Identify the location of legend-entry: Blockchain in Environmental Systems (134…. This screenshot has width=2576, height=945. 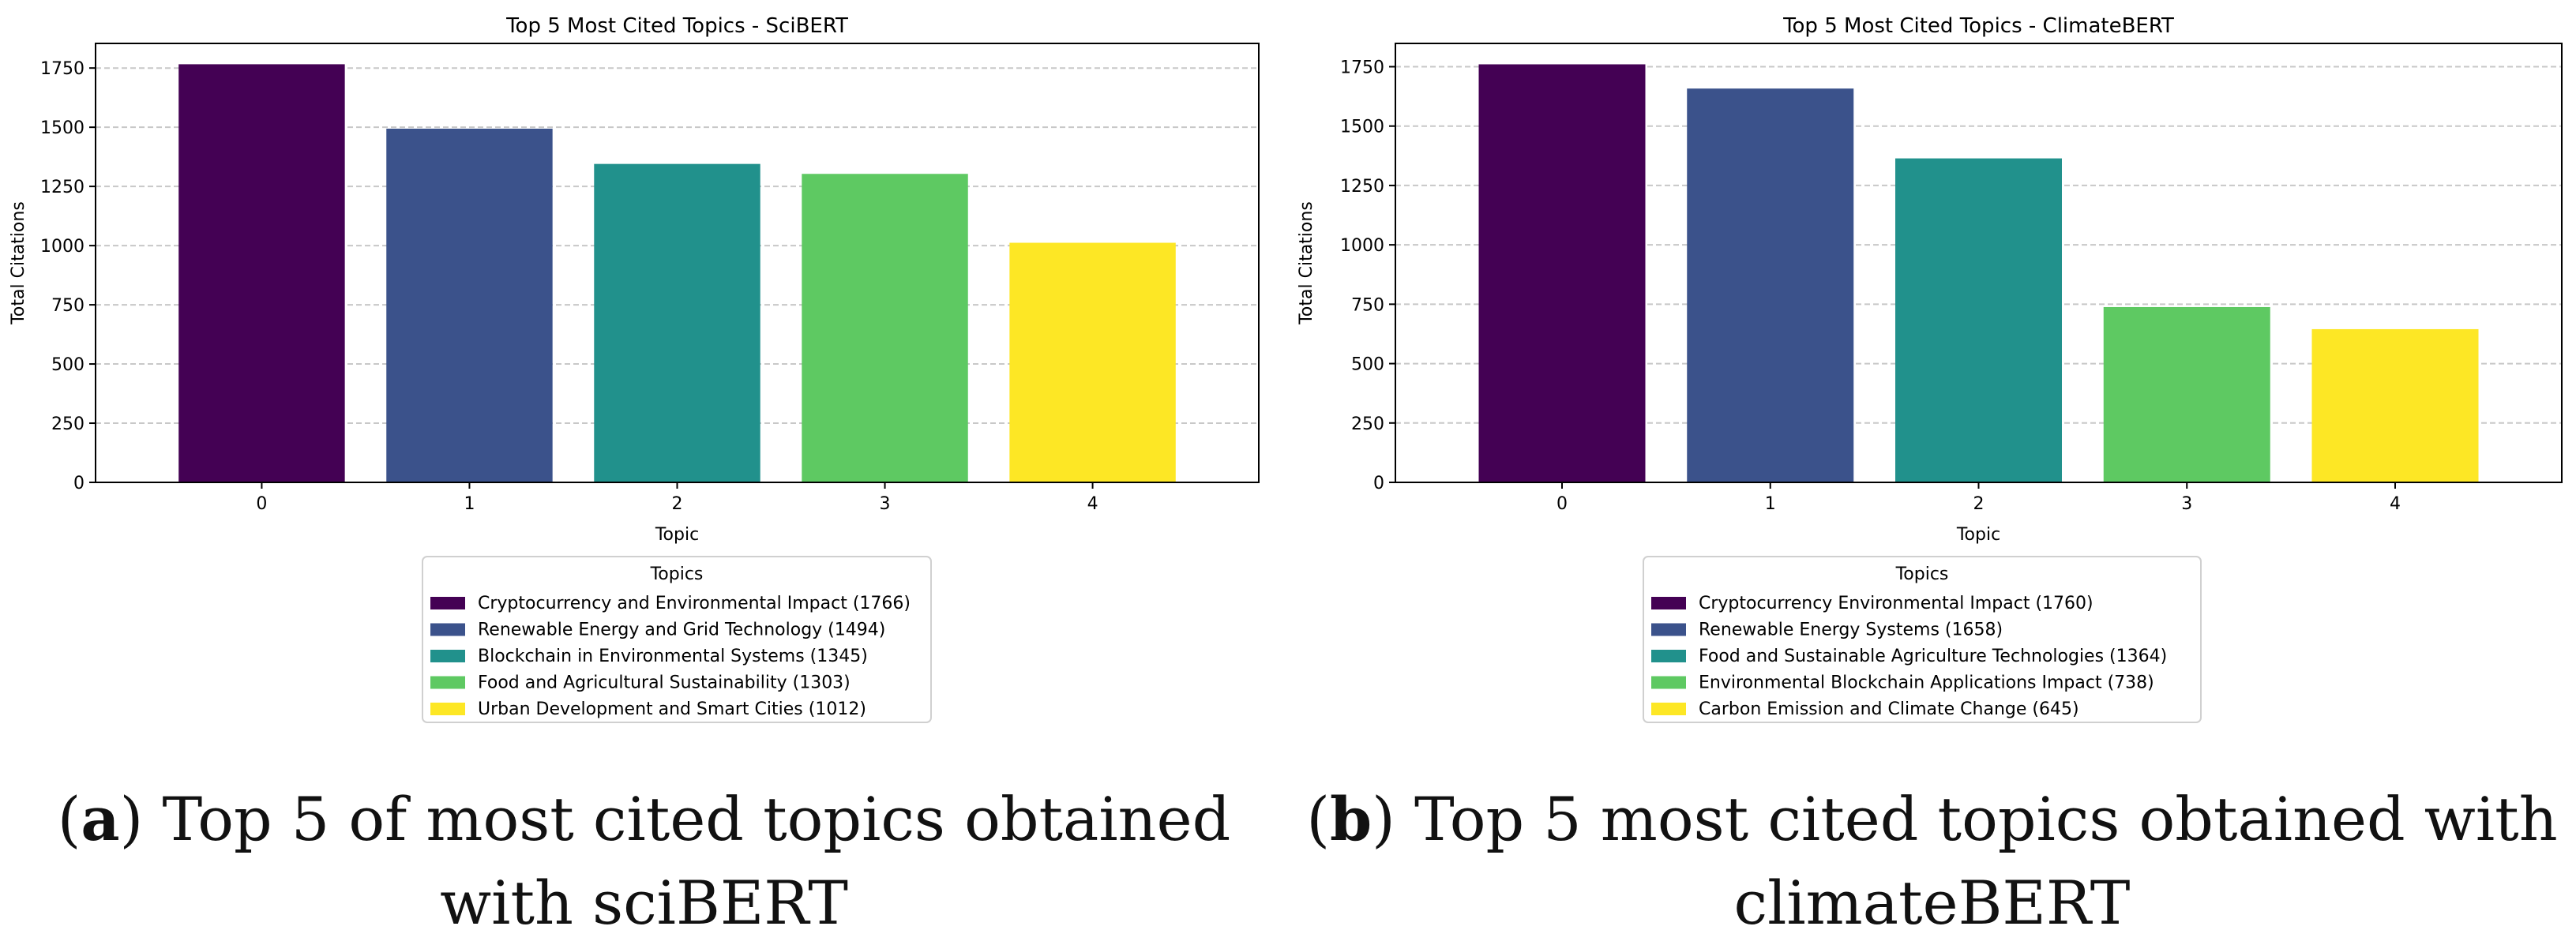
(673, 656).